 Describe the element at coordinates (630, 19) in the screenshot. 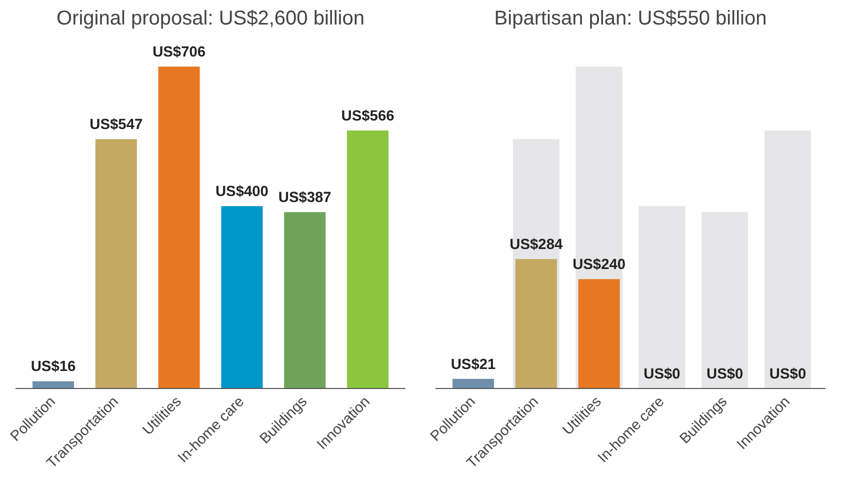

I see `chart-title: Bipartisan plan: US$550 billion` at that location.